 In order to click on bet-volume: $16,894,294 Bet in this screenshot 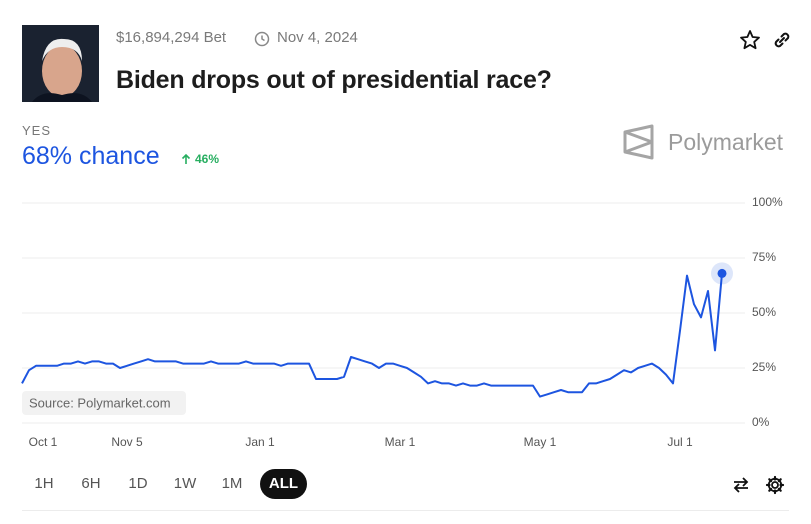, I will do `click(171, 37)`.